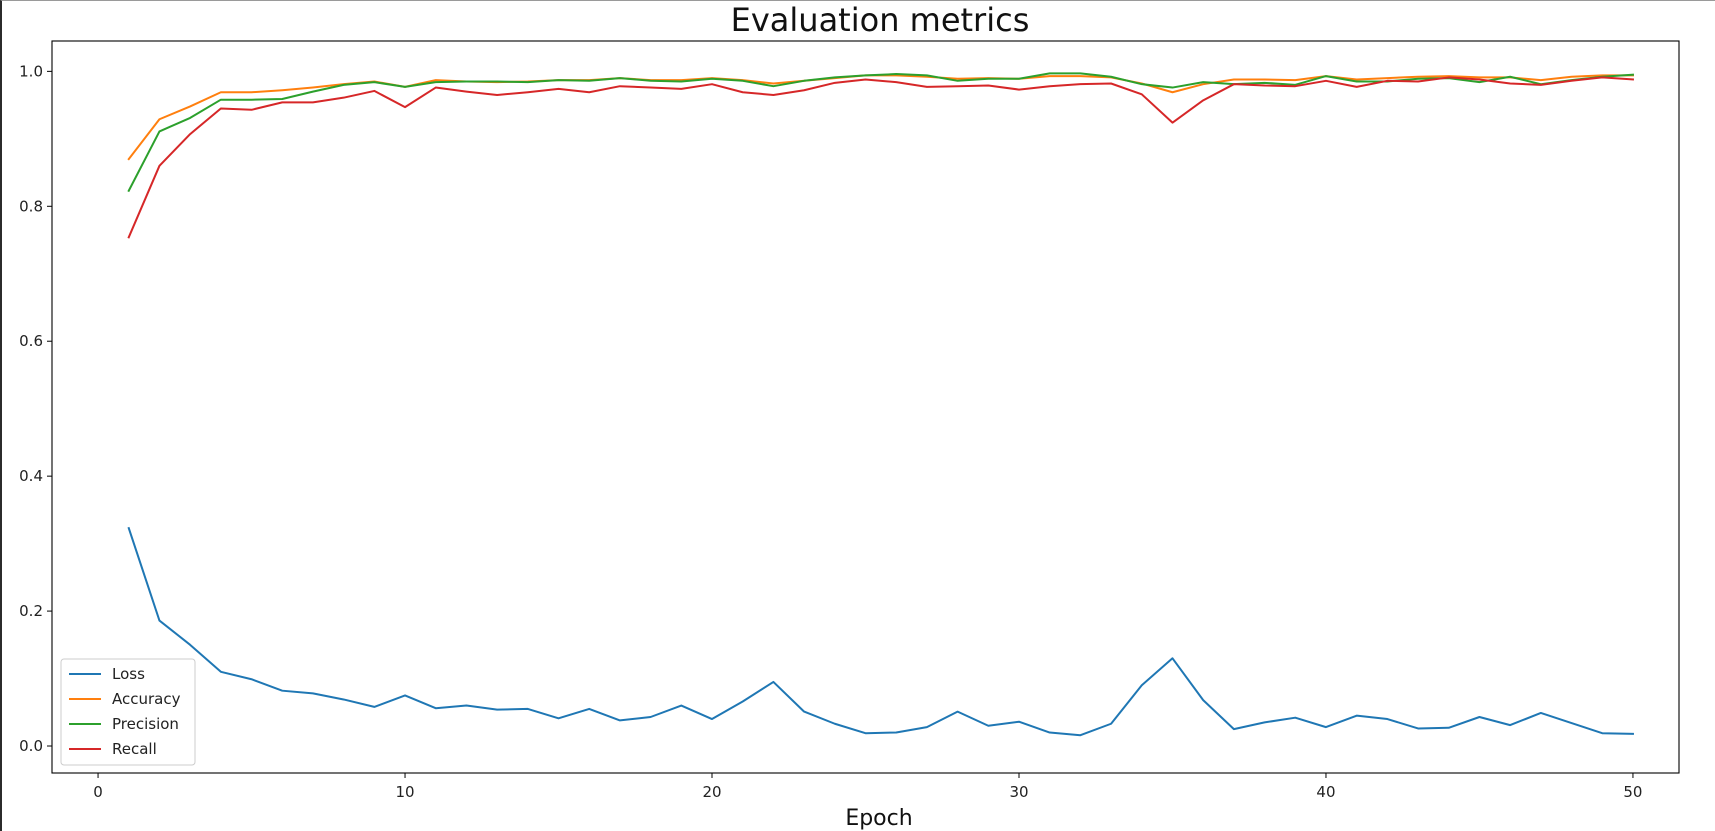  I want to click on x-tick-label: 10, so click(404, 792).